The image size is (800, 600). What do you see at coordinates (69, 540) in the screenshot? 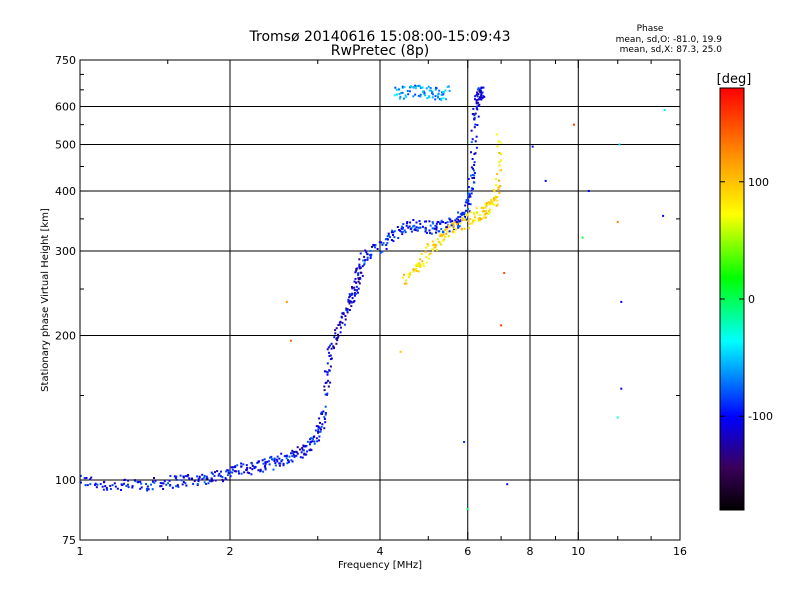
I see `y-tick-label: 75` at bounding box center [69, 540].